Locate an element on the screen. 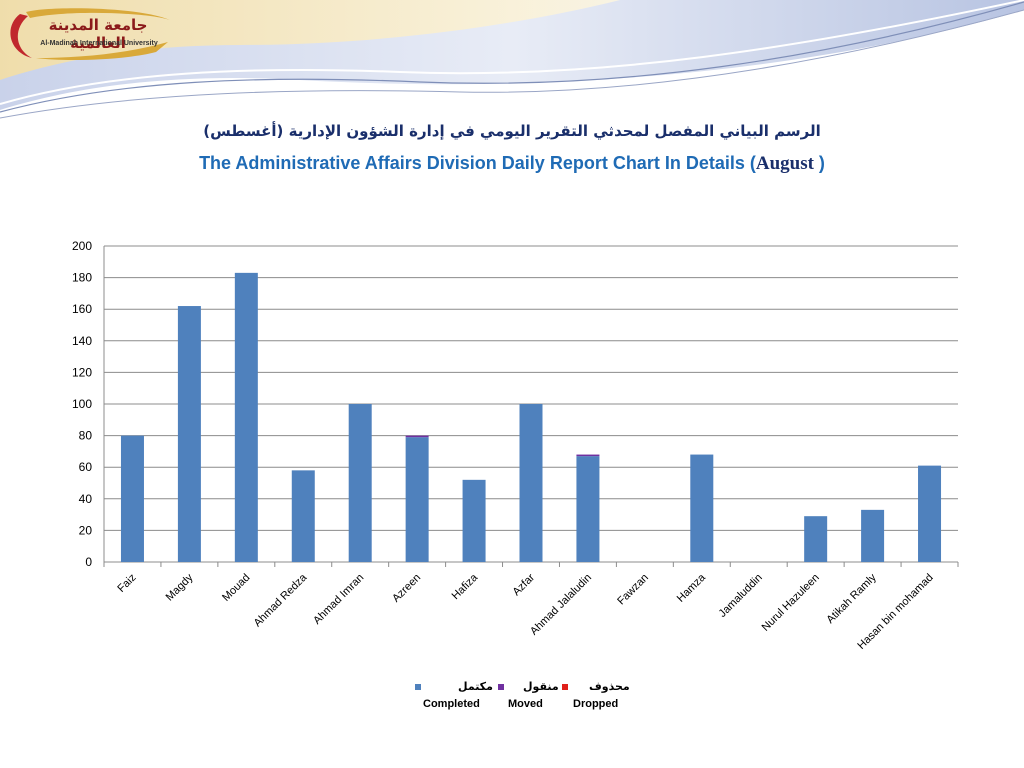 The image size is (1024, 768). x-tick-label: Jamaluddin is located at coordinates (741, 596).